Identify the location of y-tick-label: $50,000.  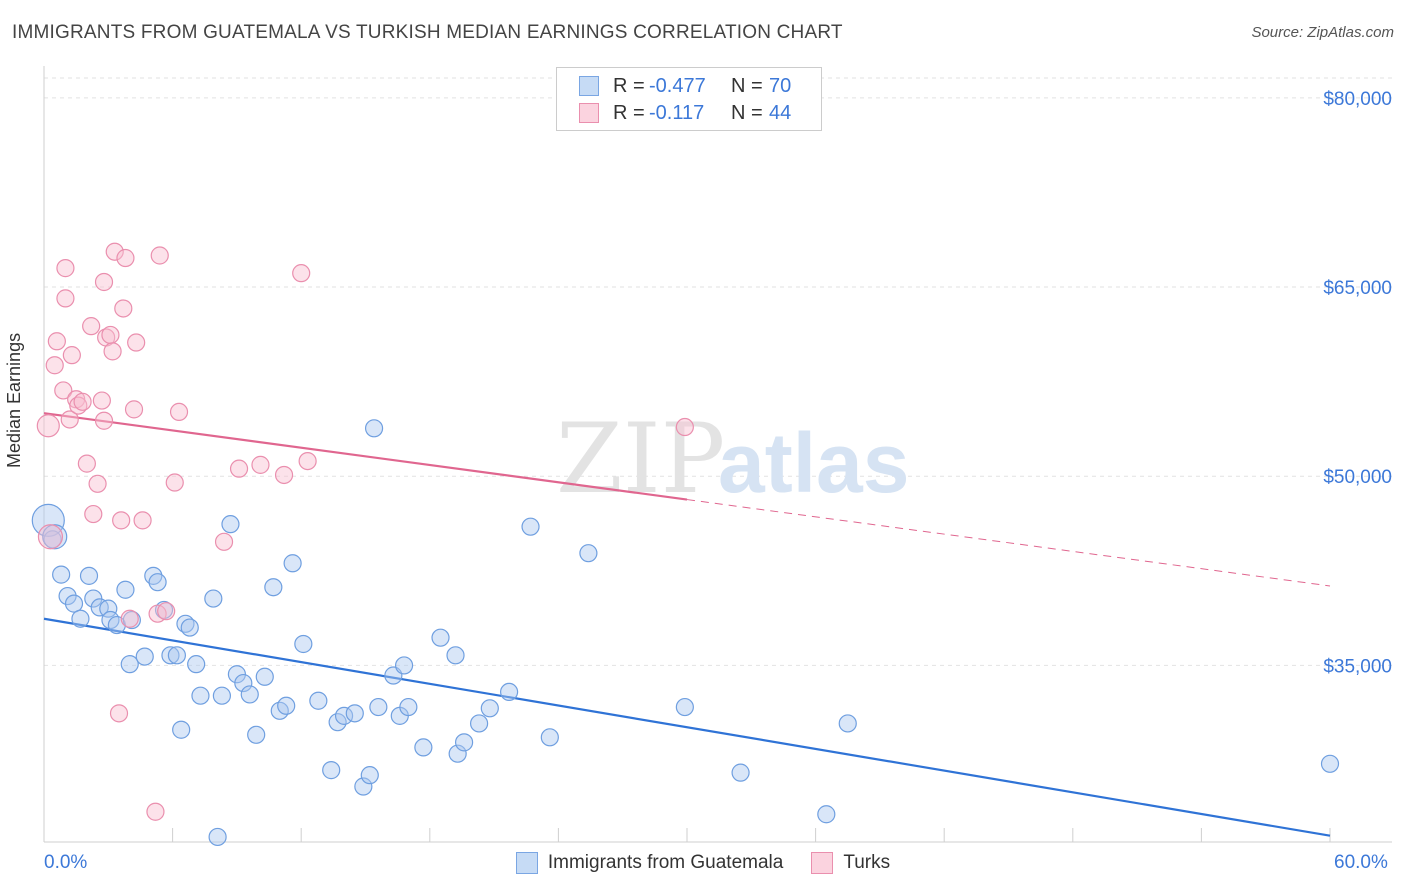
(1357, 477).